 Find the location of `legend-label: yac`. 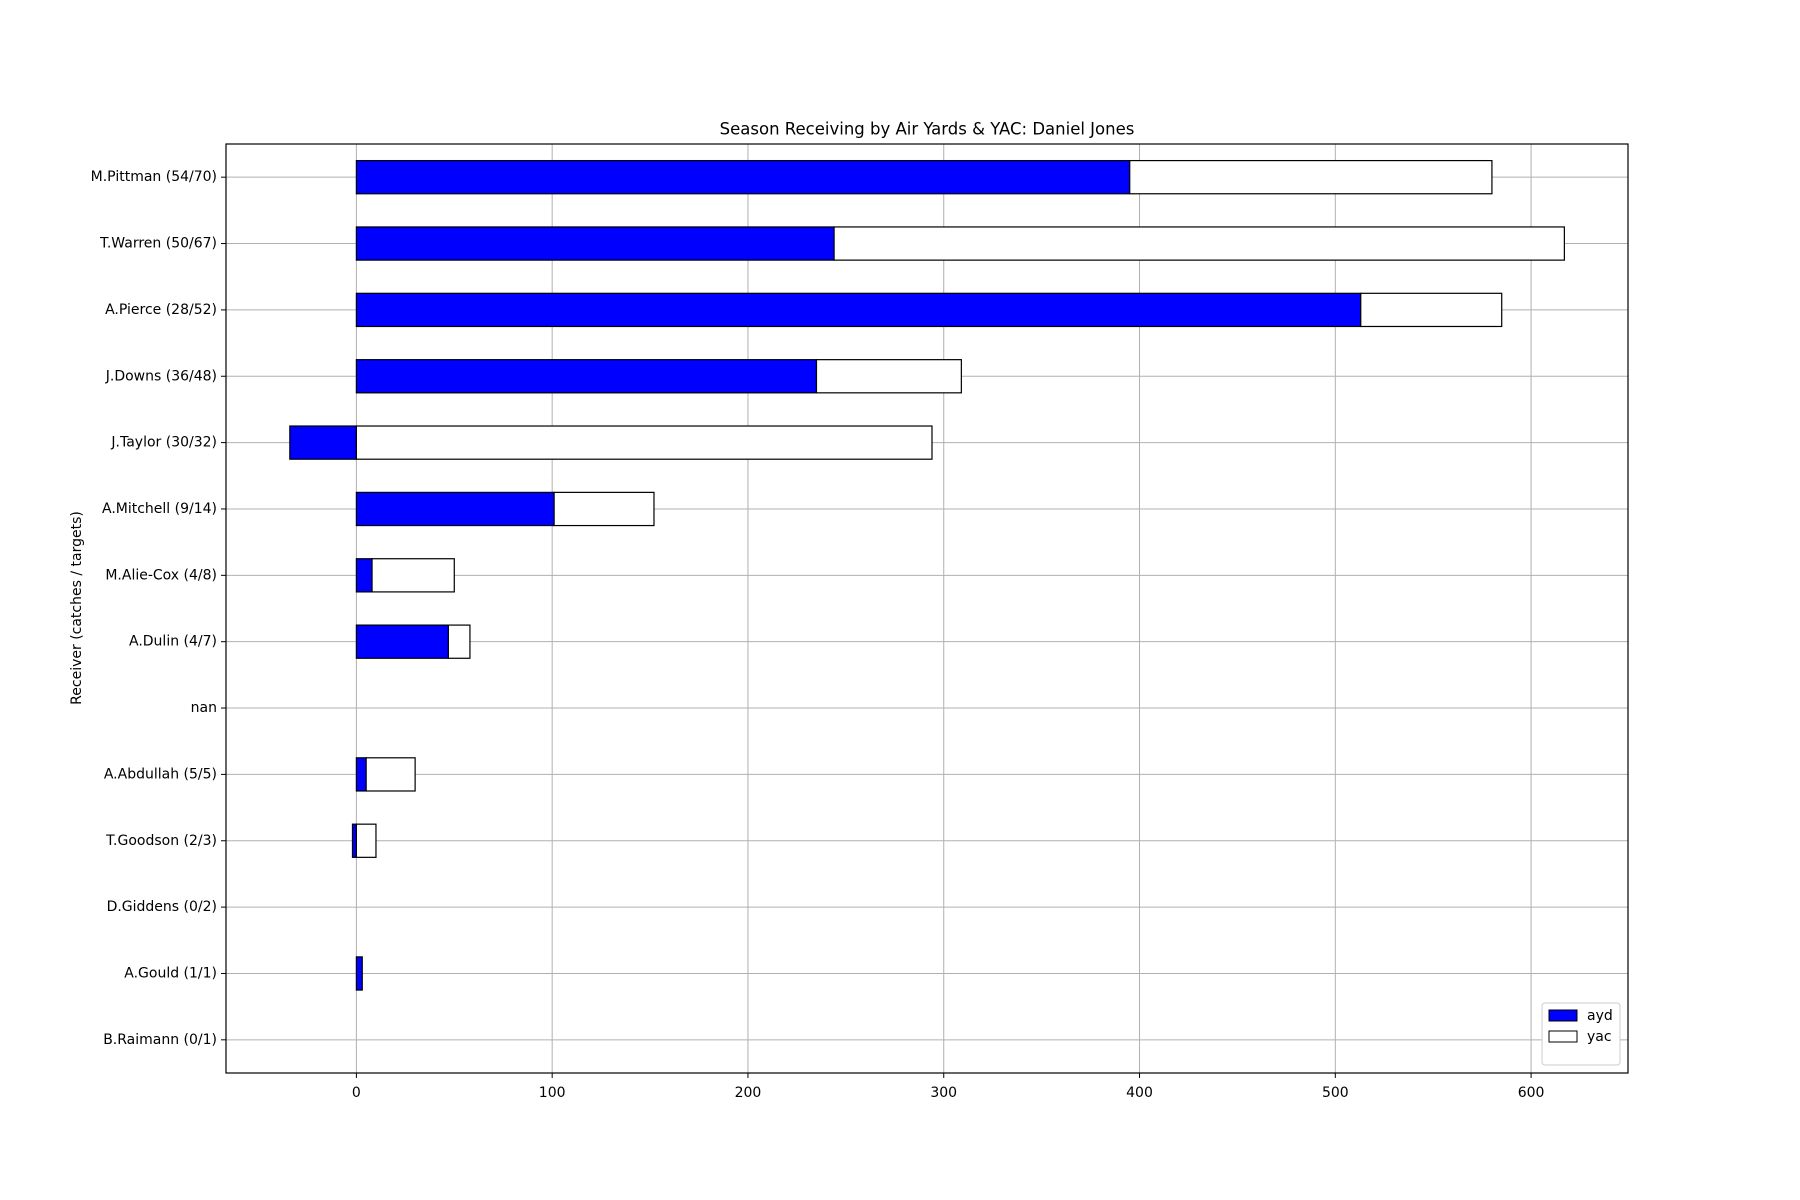

legend-label: yac is located at coordinates (1599, 1037).